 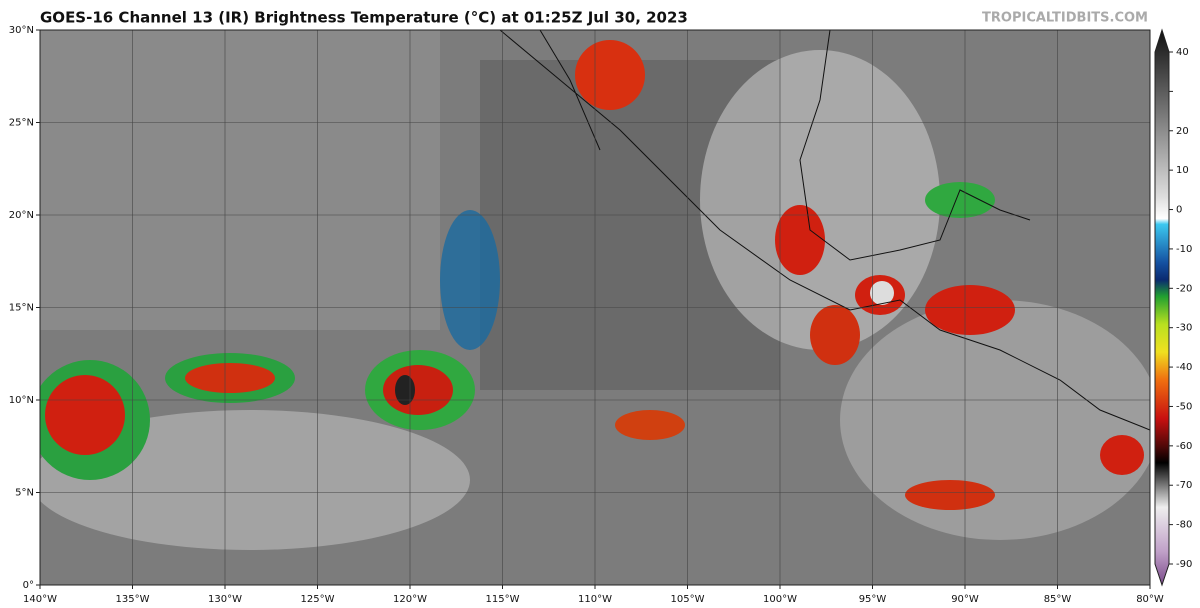 What do you see at coordinates (40, 599) in the screenshot?
I see `lon-label: 140°W` at bounding box center [40, 599].